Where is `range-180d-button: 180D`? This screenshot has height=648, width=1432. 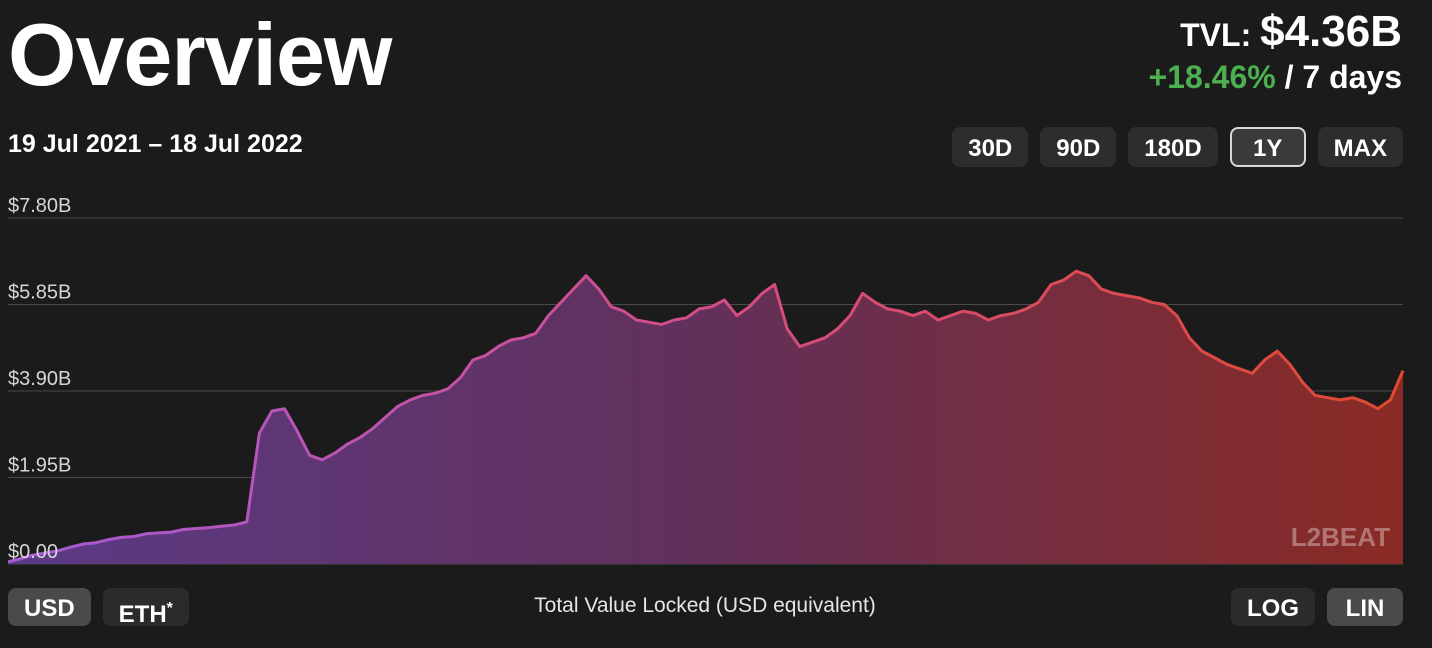
range-180d-button: 180D is located at coordinates (1173, 147).